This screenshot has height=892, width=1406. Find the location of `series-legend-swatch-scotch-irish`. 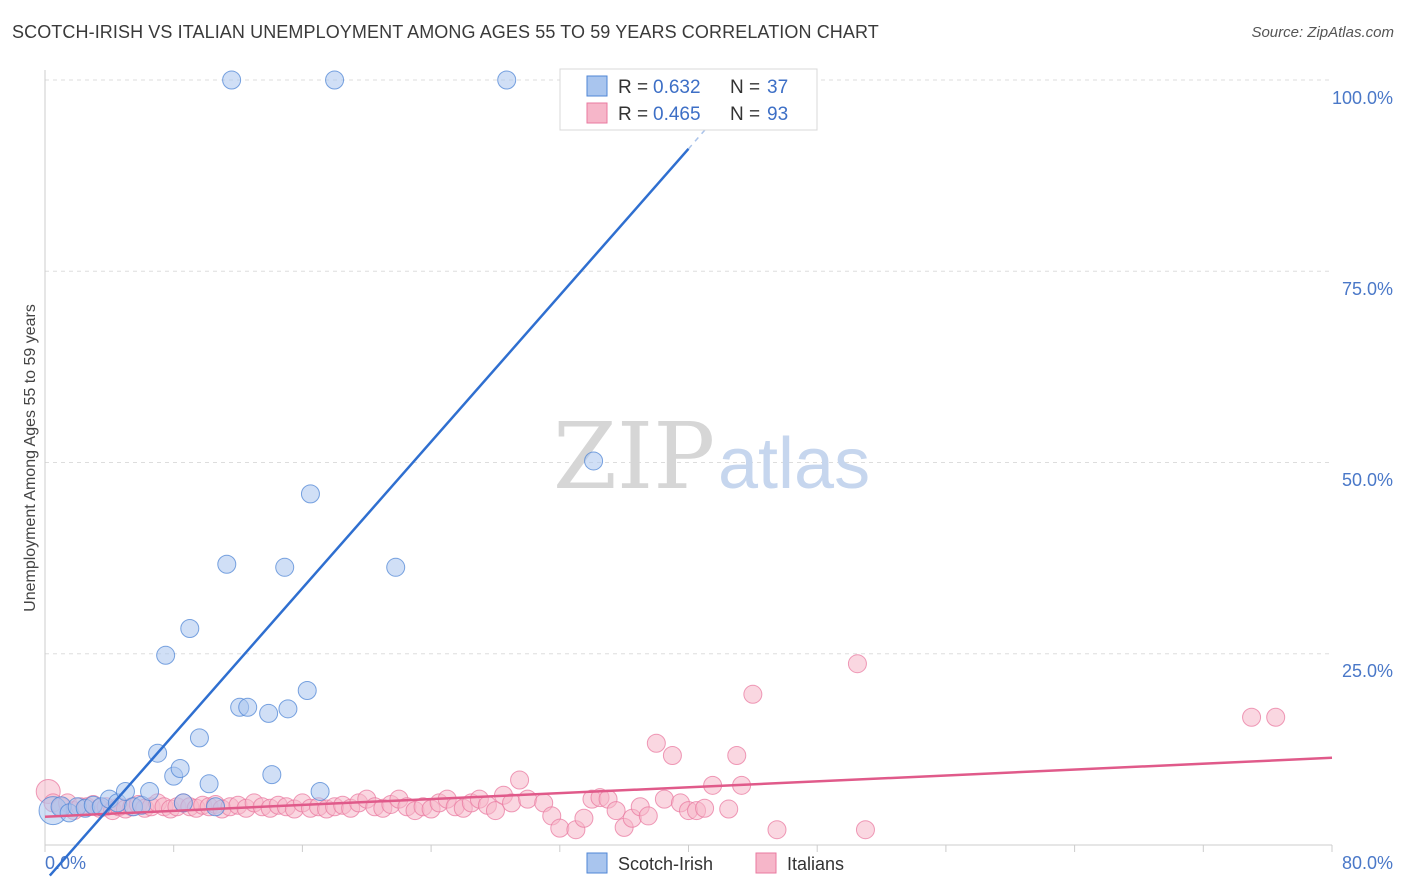

series-legend-swatch-scotch-irish is located at coordinates (597, 863).